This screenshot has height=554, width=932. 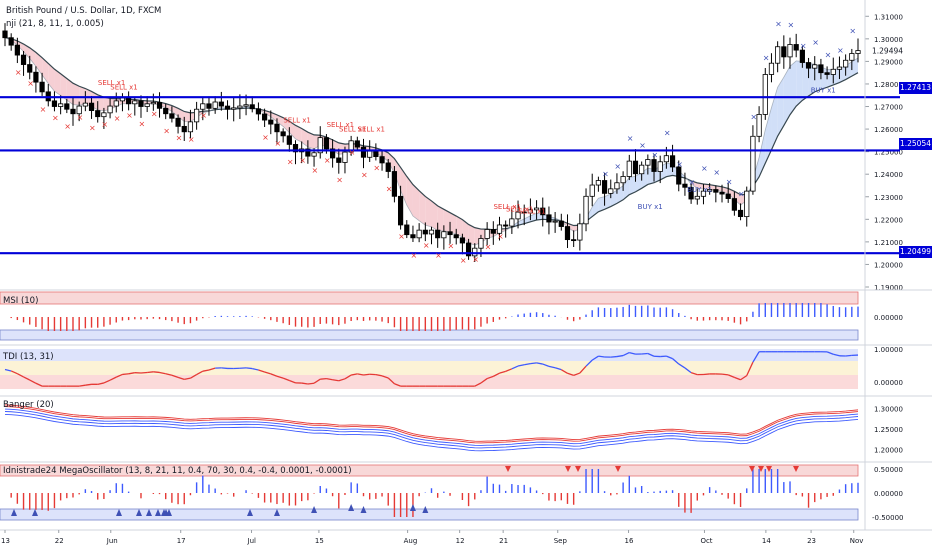 What do you see at coordinates (429, 355) in the screenshot?
I see `tdi-upper-band` at bounding box center [429, 355].